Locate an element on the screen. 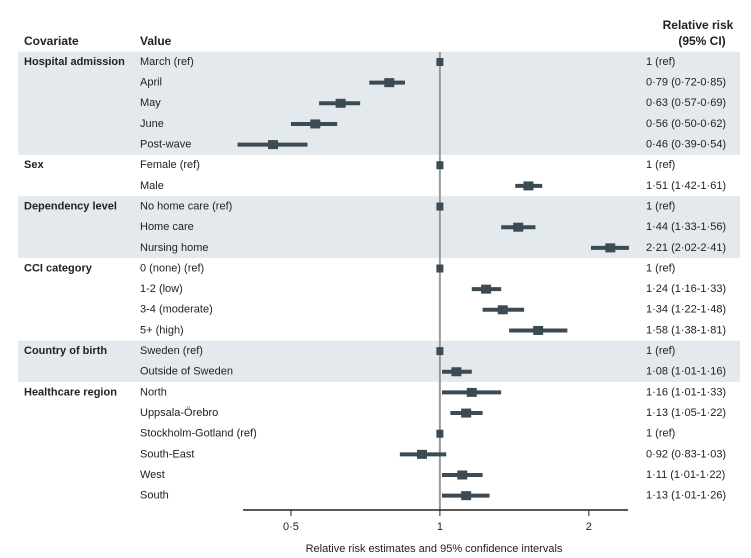 This screenshot has height=558, width=751. x-tick-label: 2 is located at coordinates (589, 527).